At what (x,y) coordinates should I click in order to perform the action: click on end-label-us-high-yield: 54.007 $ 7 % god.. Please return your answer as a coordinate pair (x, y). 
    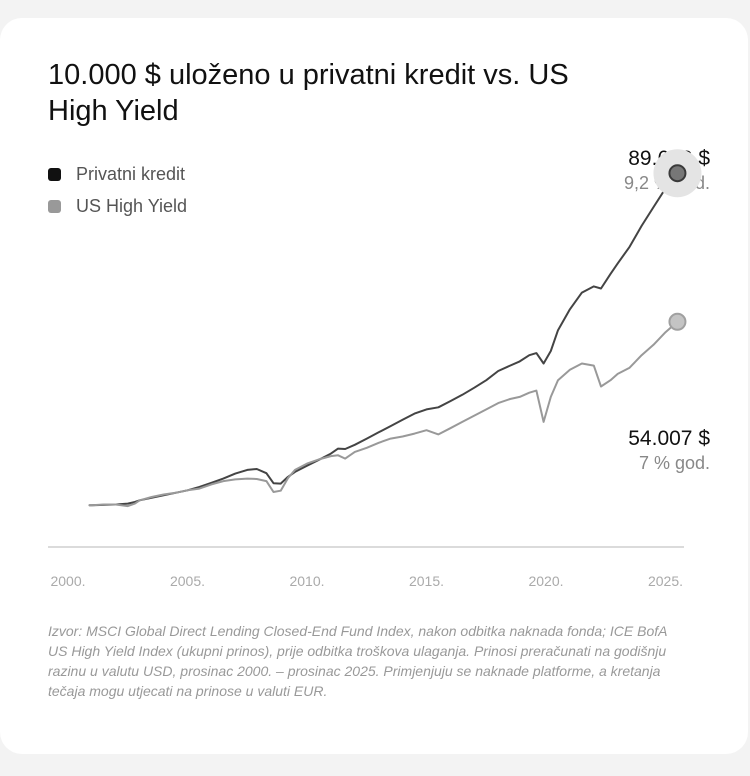
    Looking at the image, I should click on (669, 450).